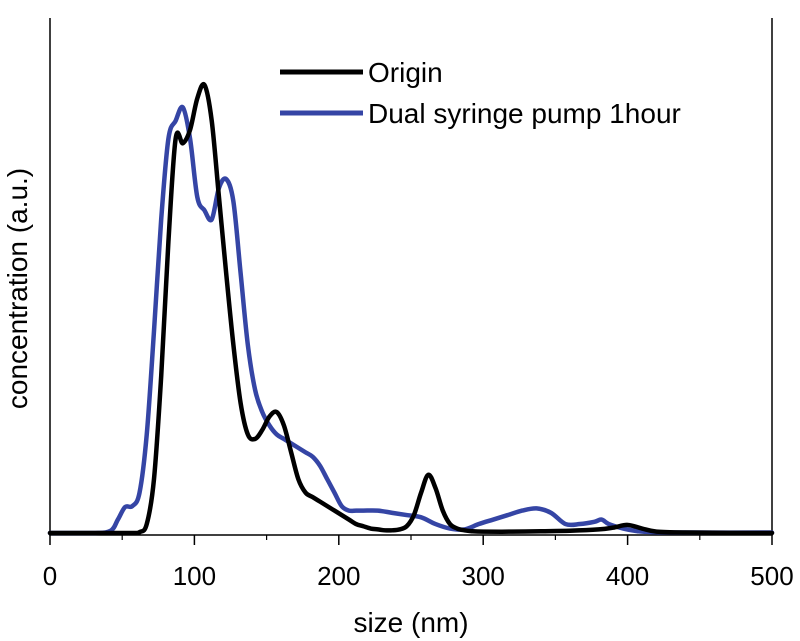 The image size is (800, 641). I want to click on legend: Origin Dual syringe pump 1hour, so click(480, 93).